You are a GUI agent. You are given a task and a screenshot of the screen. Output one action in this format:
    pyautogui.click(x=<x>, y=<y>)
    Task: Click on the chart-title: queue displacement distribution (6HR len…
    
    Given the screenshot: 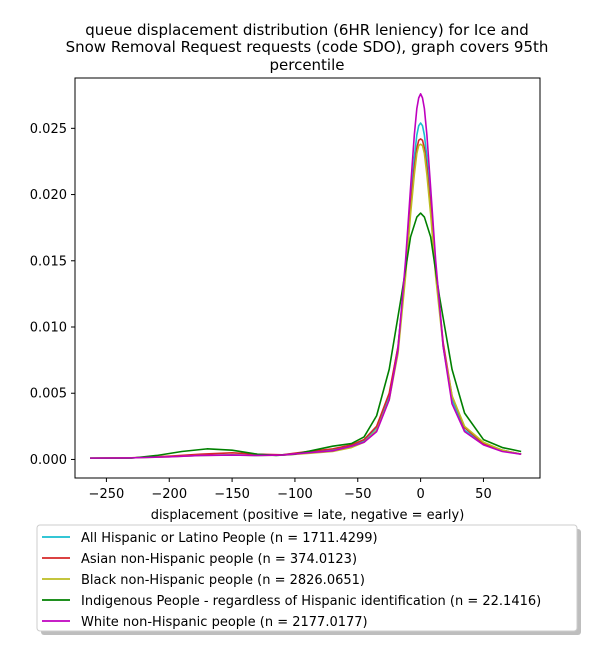 What is the action you would take?
    pyautogui.click(x=307, y=47)
    